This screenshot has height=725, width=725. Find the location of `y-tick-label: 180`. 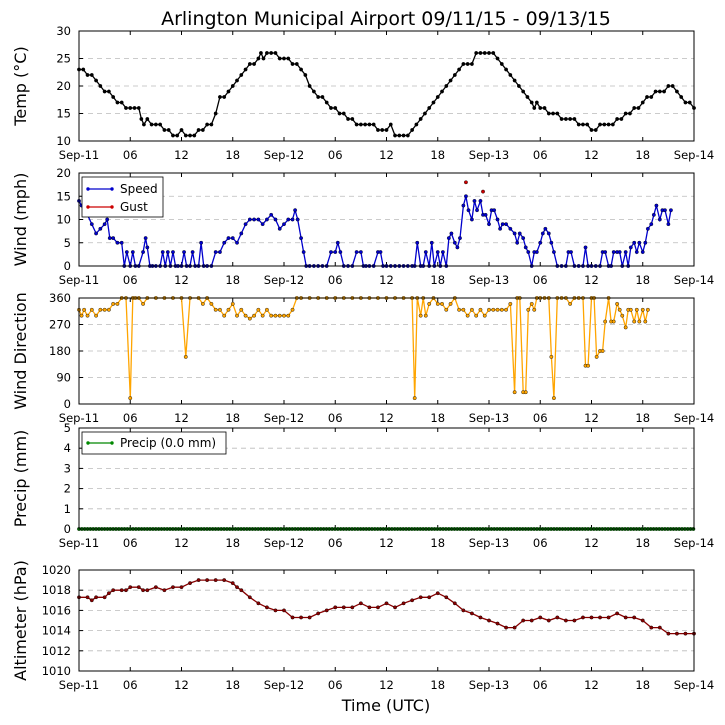

y-tick-label: 180 is located at coordinates (60, 351).